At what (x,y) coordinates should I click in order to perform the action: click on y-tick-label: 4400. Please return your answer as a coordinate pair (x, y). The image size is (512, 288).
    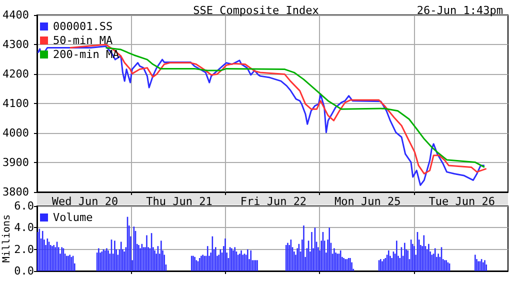
    Looking at the image, I should click on (15, 15).